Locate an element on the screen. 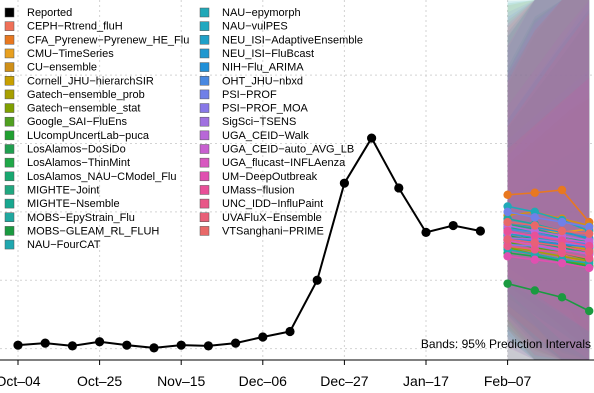  x-tick-label: Oct–04 is located at coordinates (20, 381).